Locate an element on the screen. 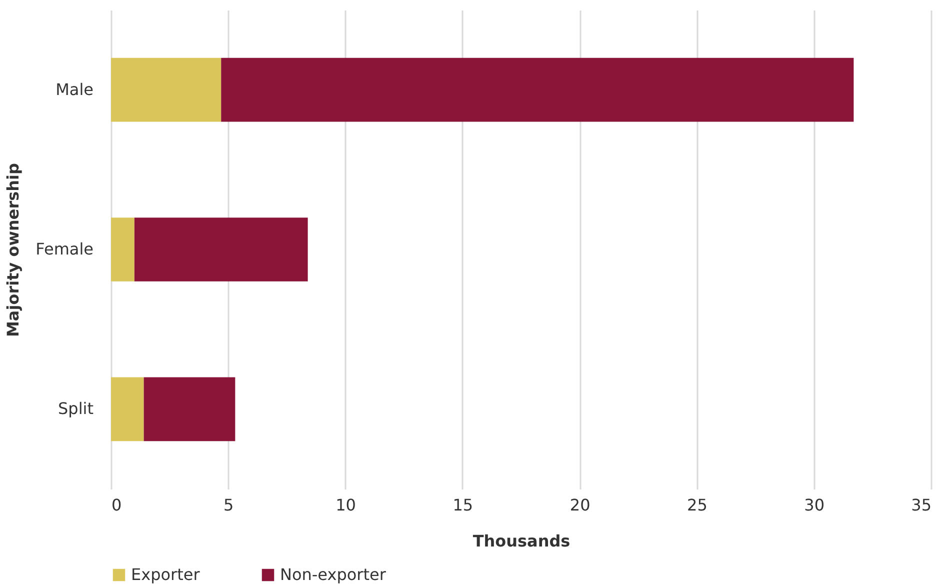 Image resolution: width=946 pixels, height=588 pixels. x-axis-title: Thousands is located at coordinates (521, 541).